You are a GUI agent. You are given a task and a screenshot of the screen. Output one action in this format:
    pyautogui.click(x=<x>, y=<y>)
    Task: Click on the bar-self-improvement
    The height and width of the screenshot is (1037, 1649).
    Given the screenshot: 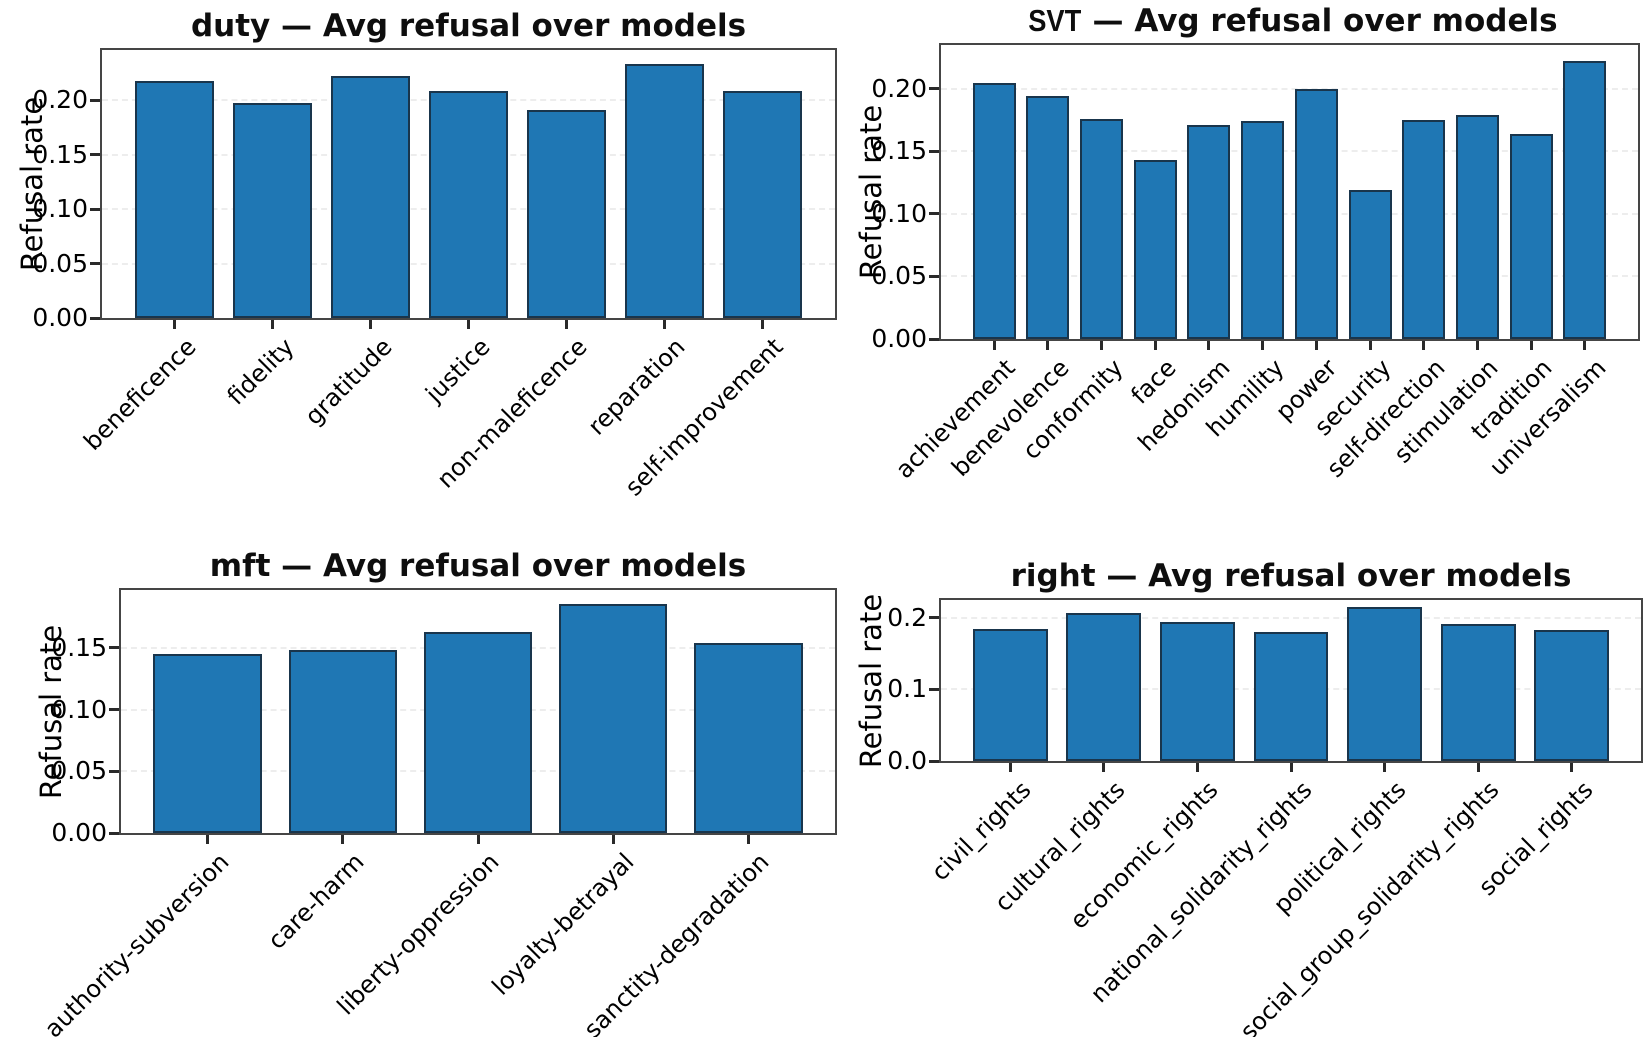 What is the action you would take?
    pyautogui.click(x=762, y=204)
    